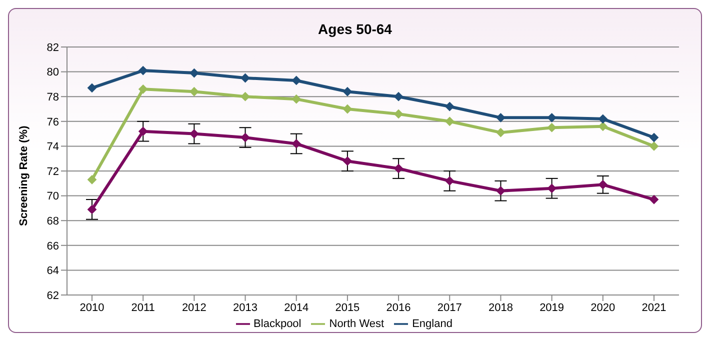  I want to click on x-tick-label: 2021, so click(654, 308).